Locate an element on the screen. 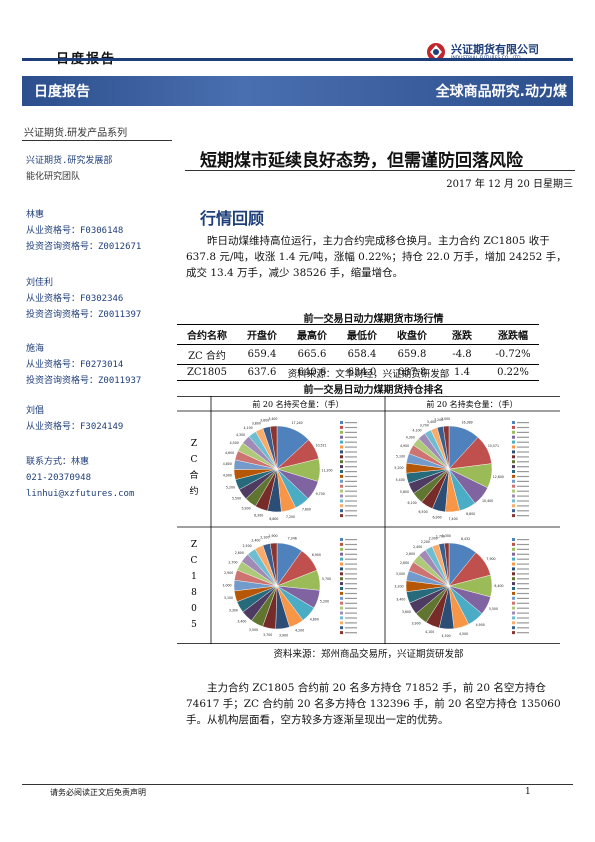 The height and width of the screenshot is (842, 595). logo-mark-icon is located at coordinates (436, 52).